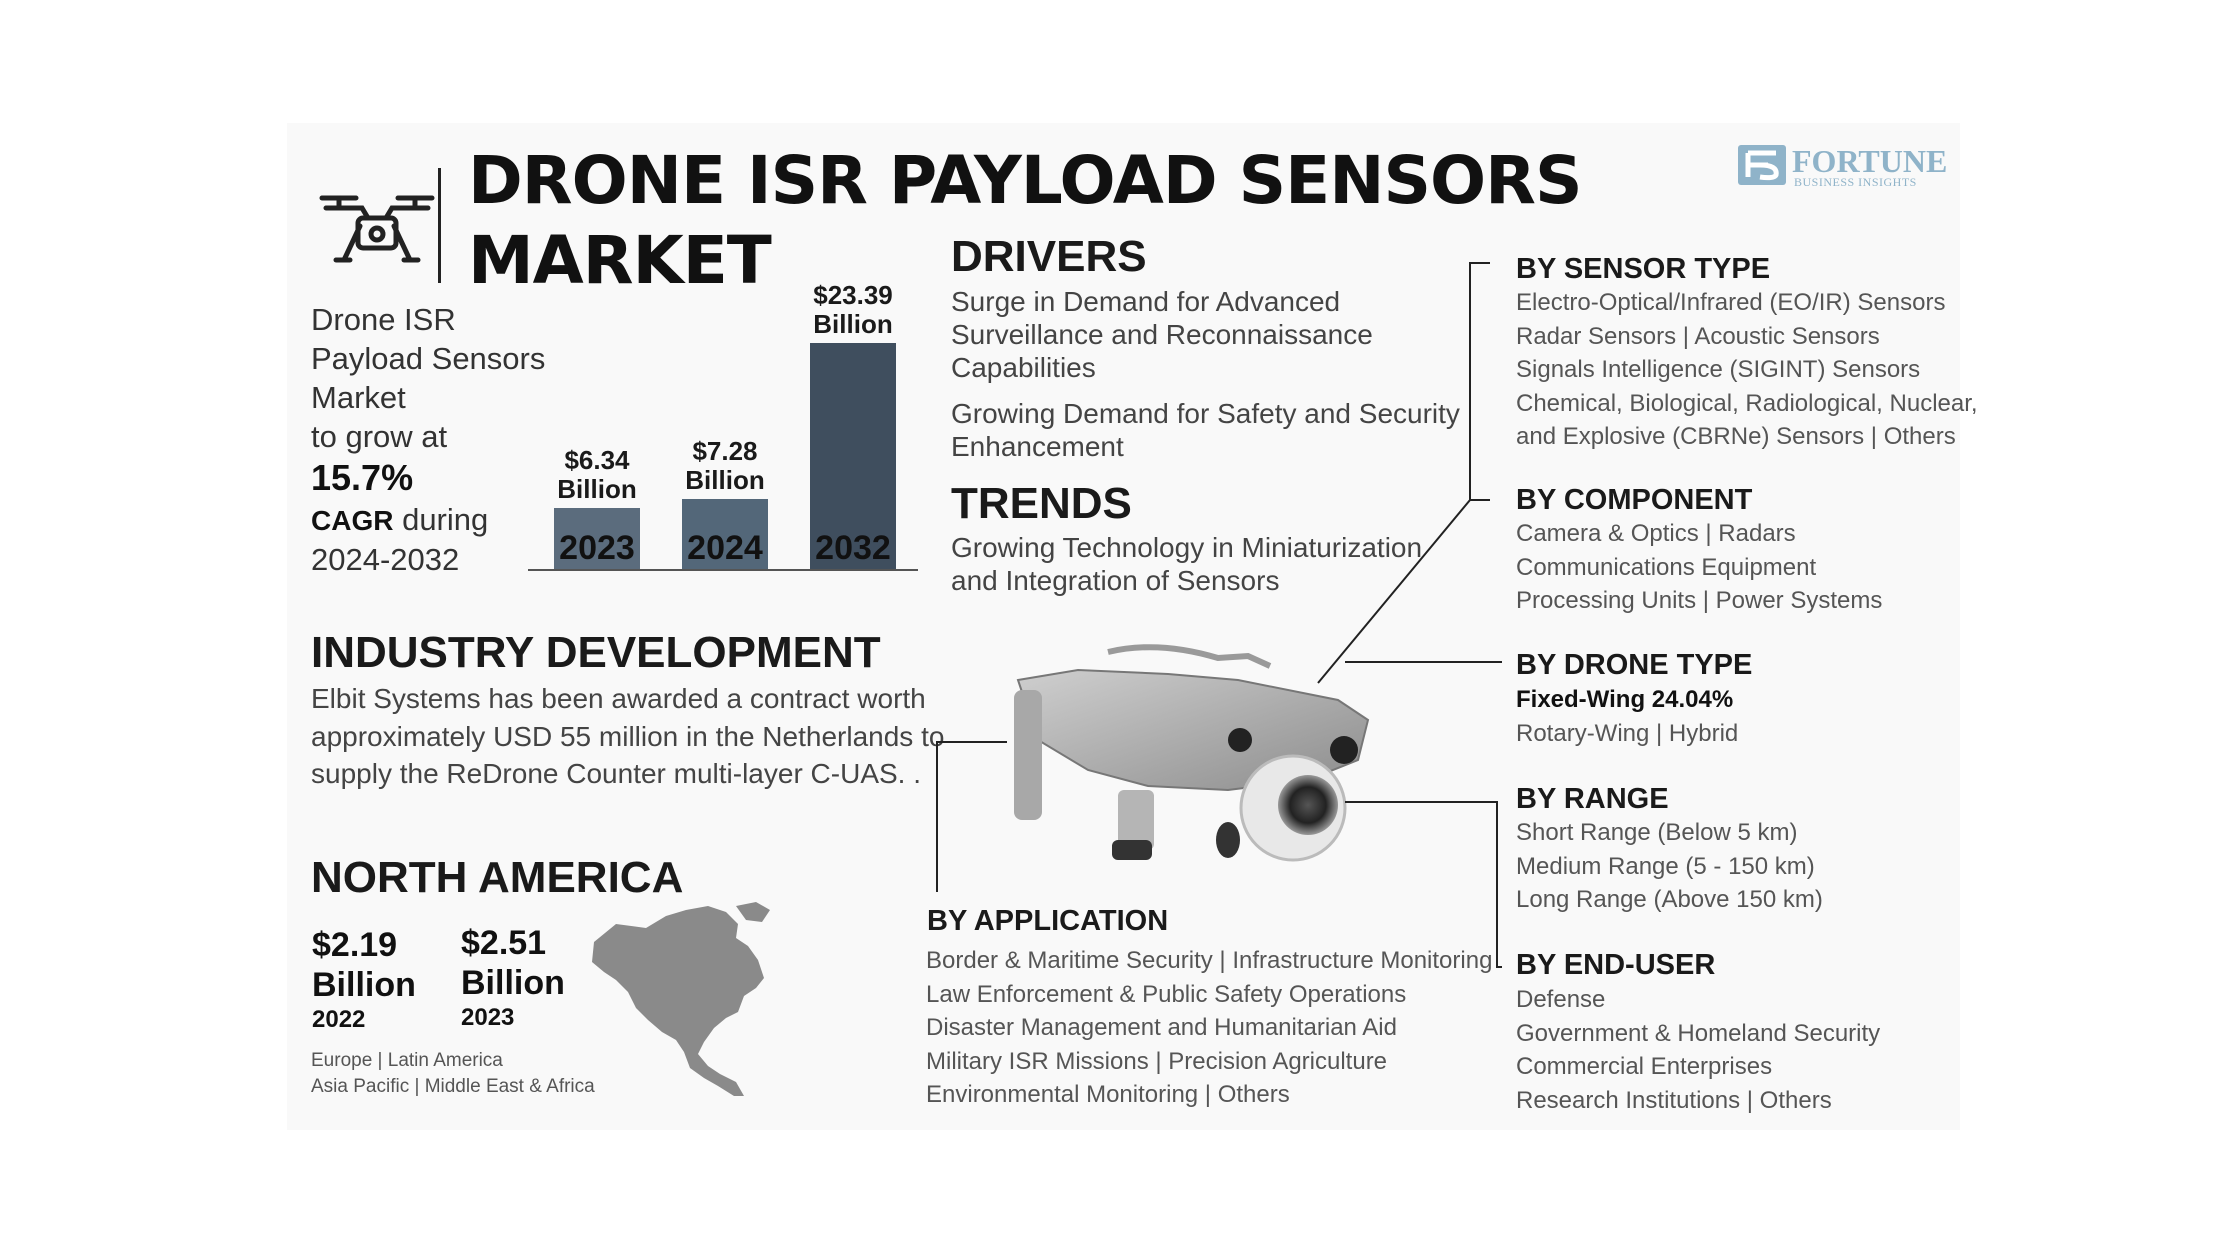  Describe the element at coordinates (853, 456) in the screenshot. I see `bar-2032` at that location.